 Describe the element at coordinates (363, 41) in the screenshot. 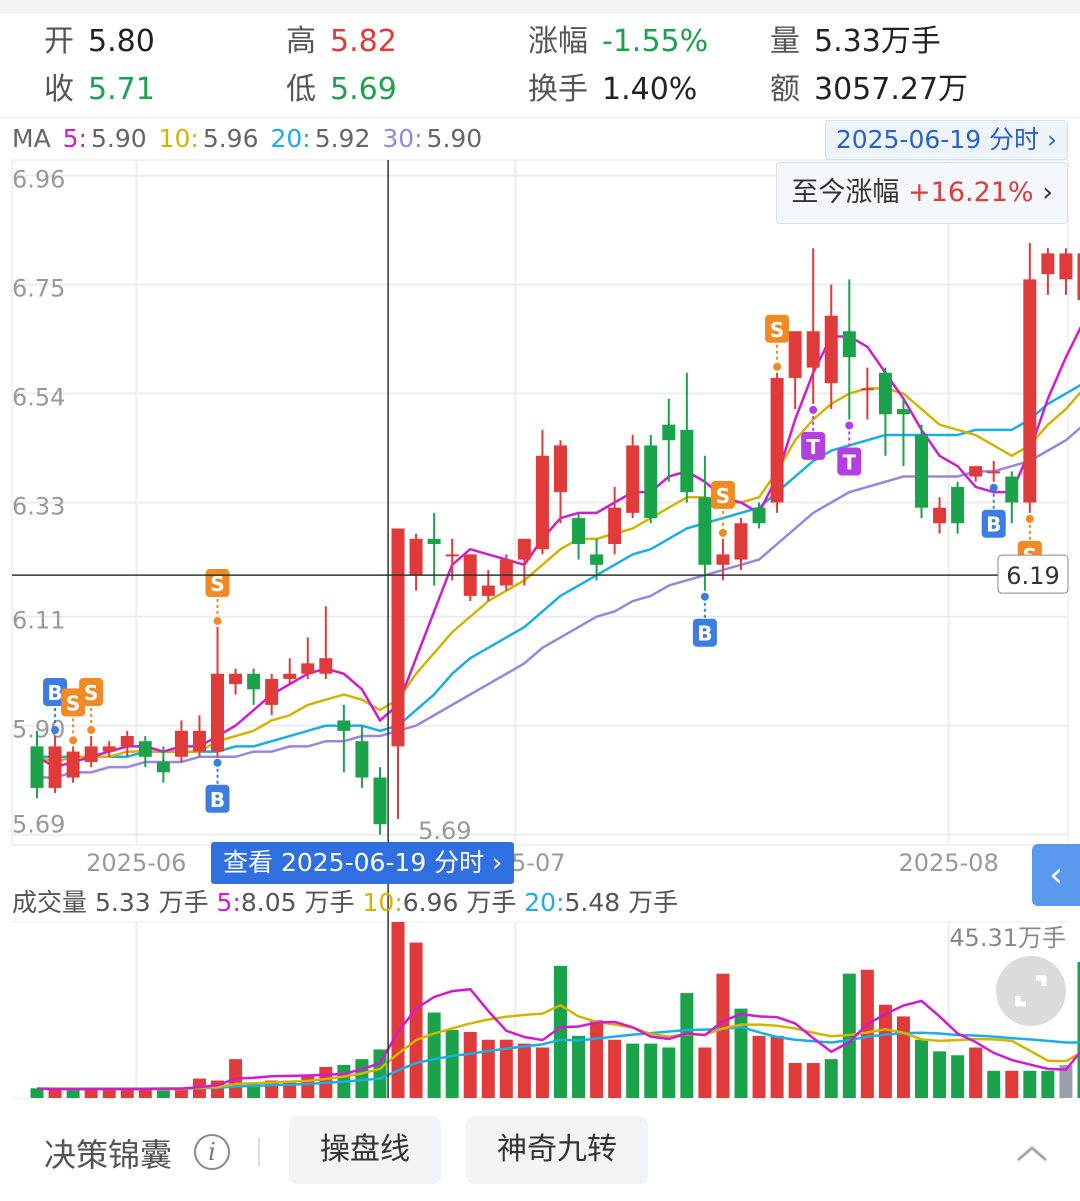

I see `high-value: 5.82` at that location.